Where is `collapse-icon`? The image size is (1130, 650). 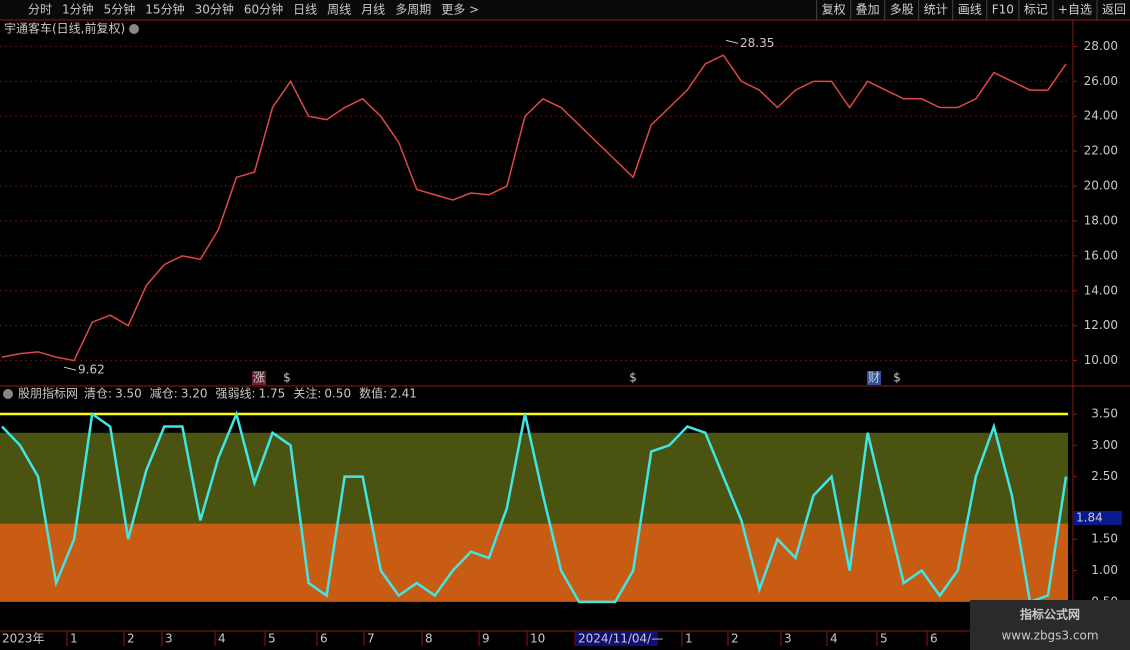 collapse-icon is located at coordinates (8, 394).